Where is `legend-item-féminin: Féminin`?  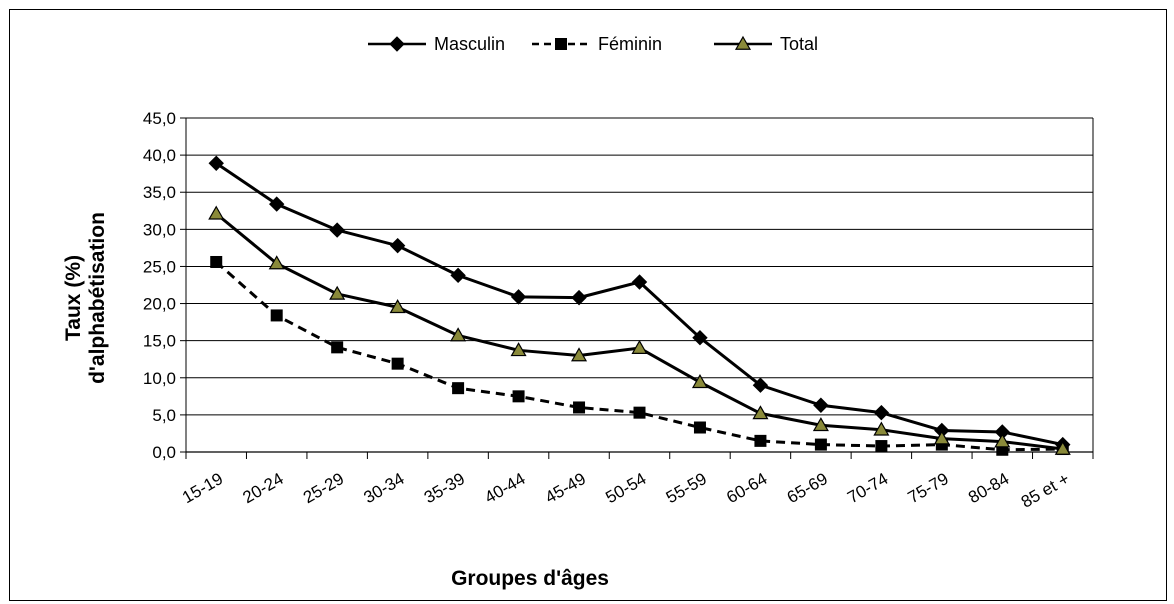 legend-item-féminin: Féminin is located at coordinates (597, 44).